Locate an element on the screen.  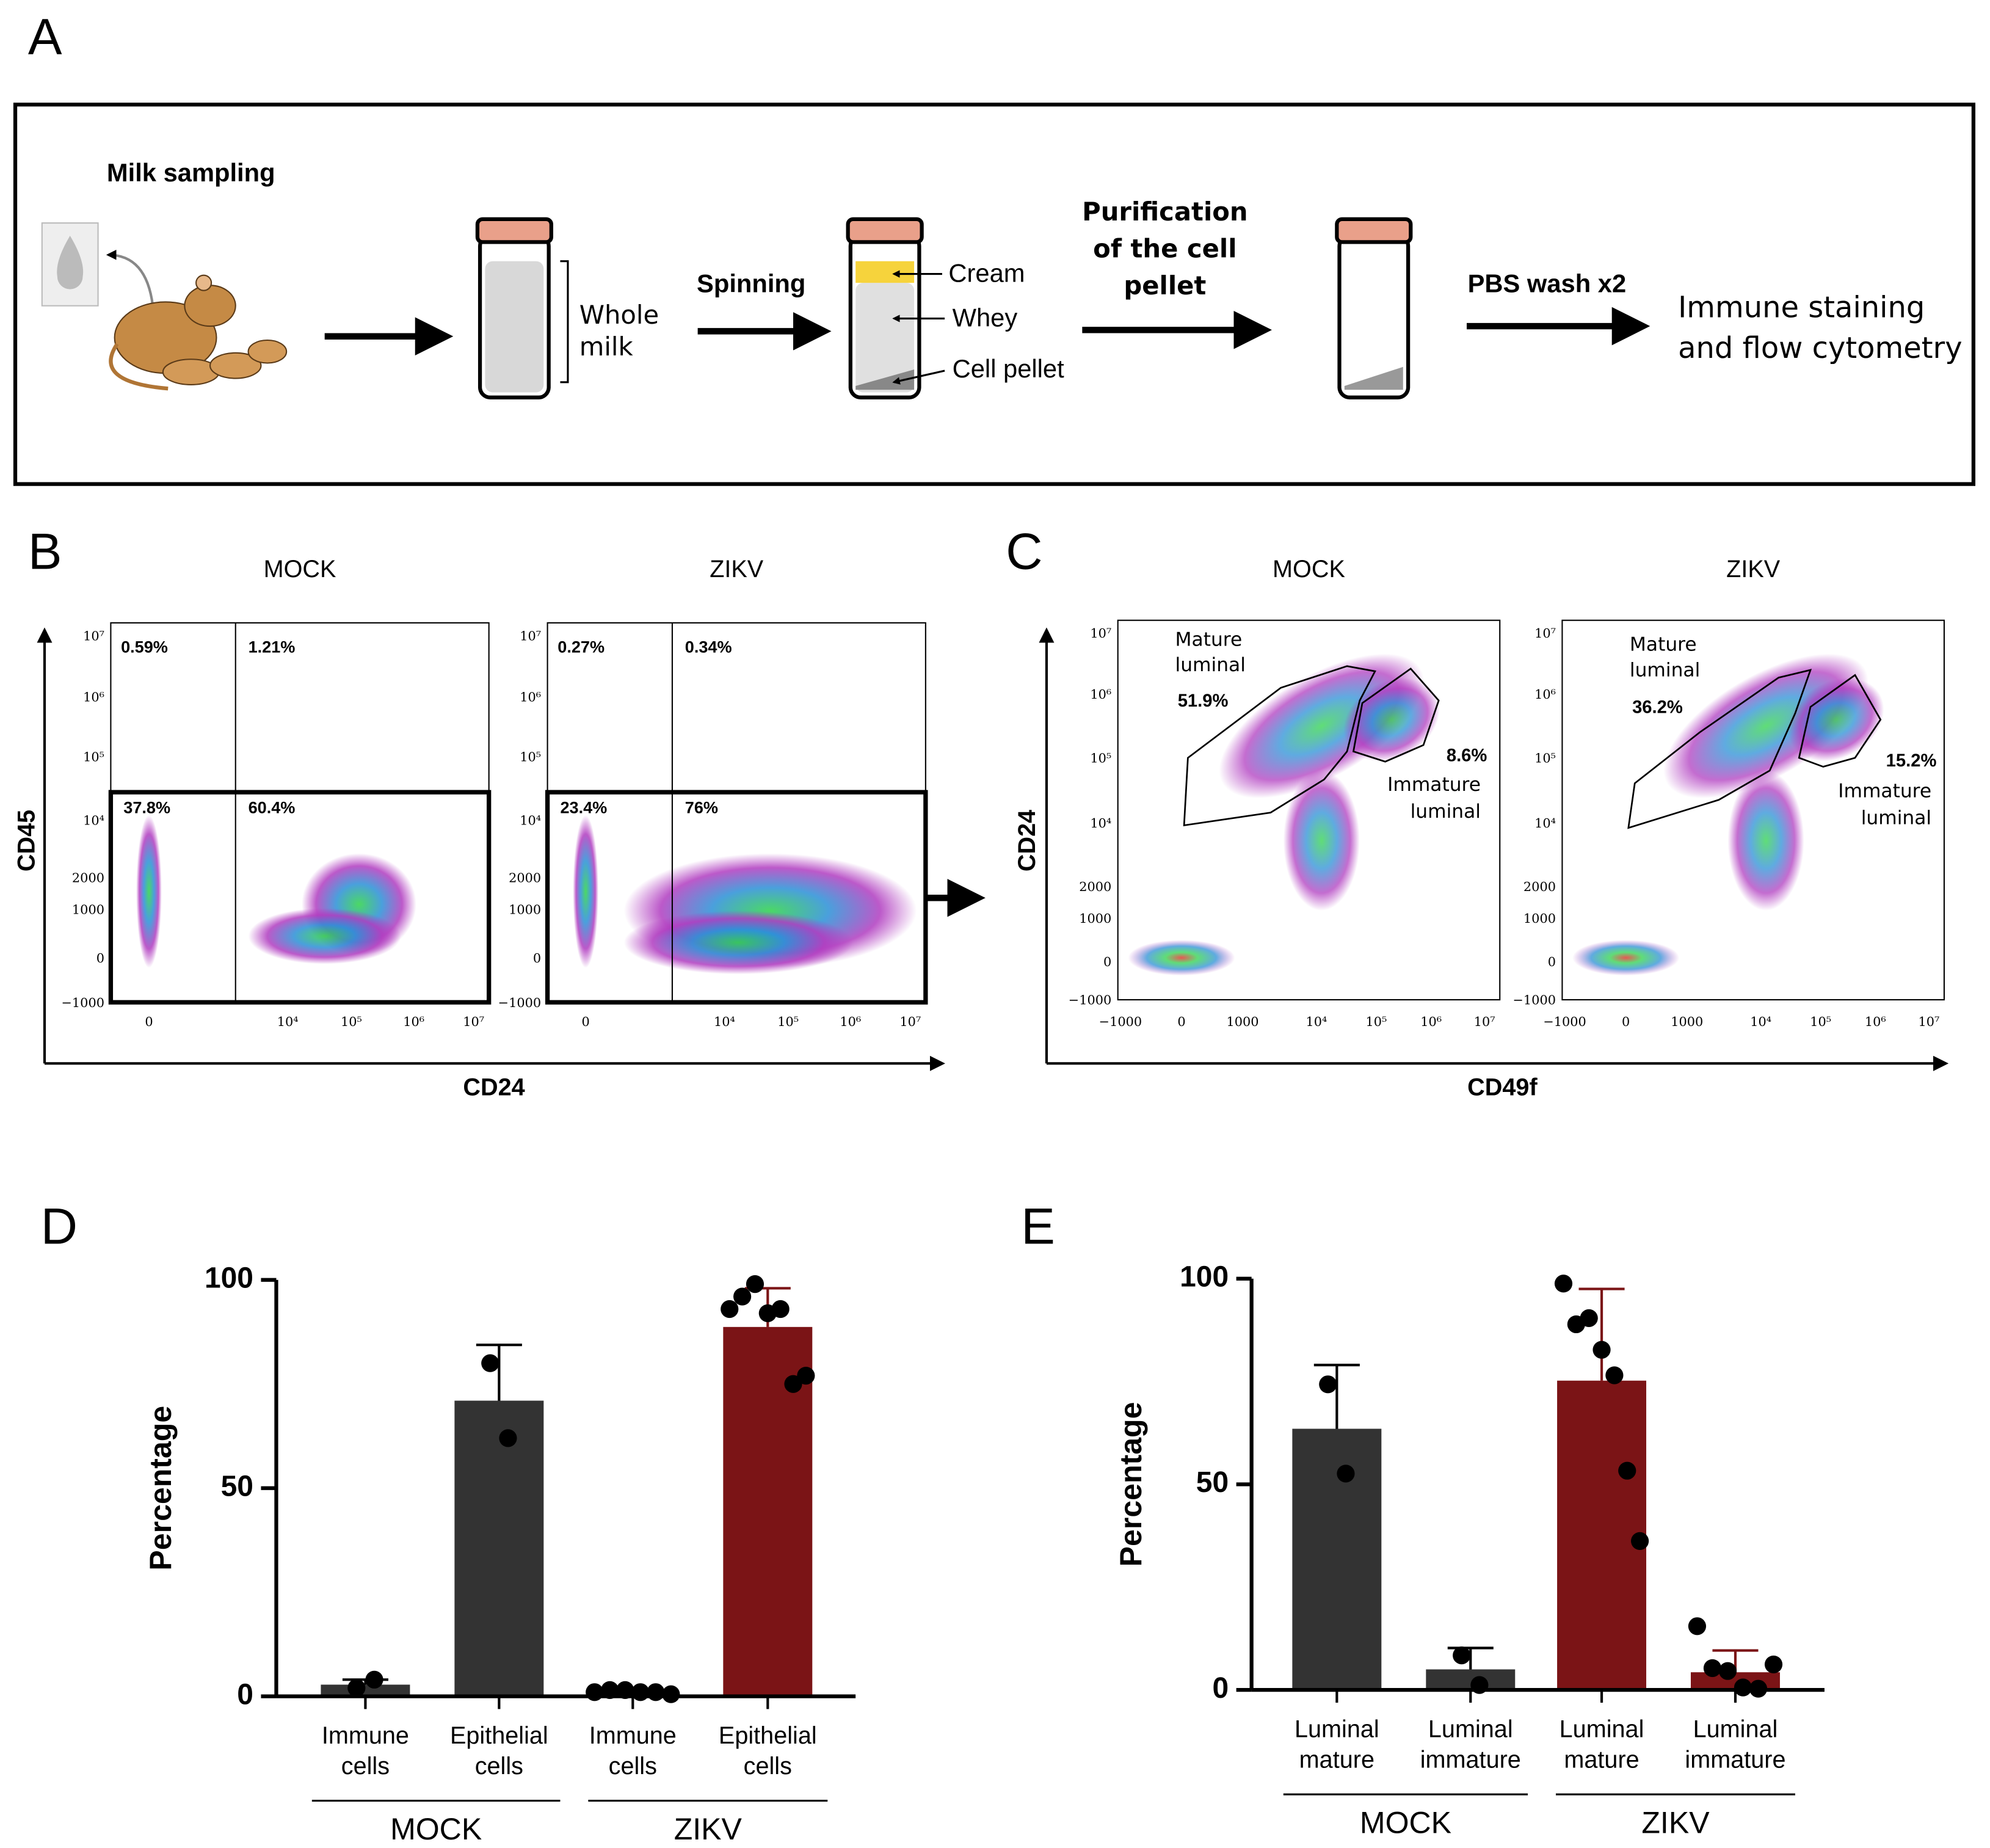
quadrant-percent: 0.34% is located at coordinates (709, 647).